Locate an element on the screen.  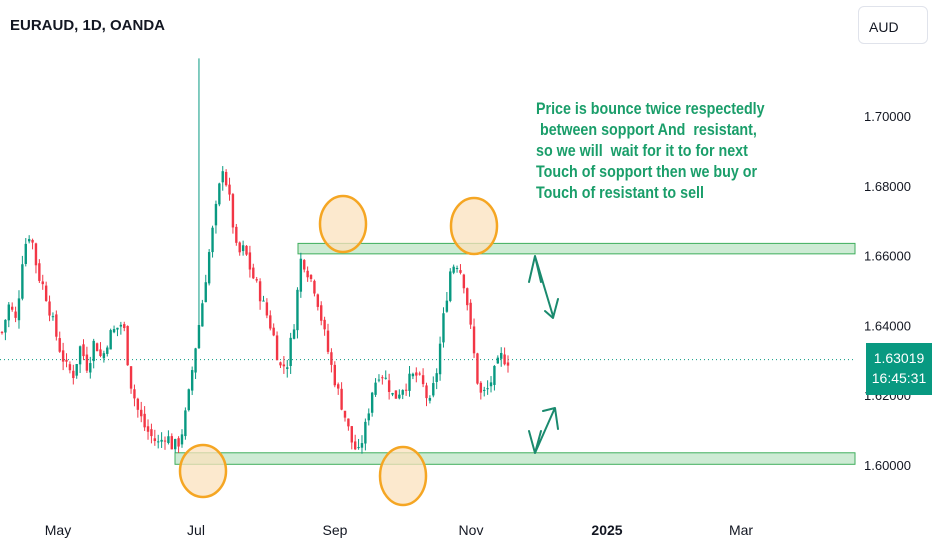
current-price-value: 1.63019 is located at coordinates (899, 358).